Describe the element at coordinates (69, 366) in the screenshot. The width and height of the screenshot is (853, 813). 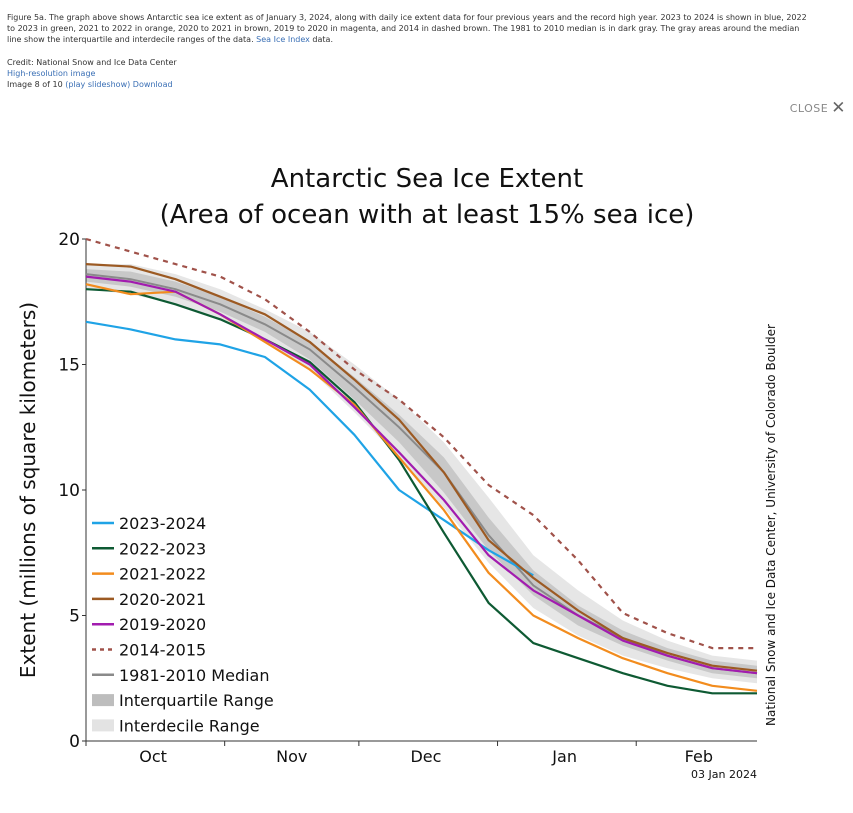
I see `y-tick-label: 15` at that location.